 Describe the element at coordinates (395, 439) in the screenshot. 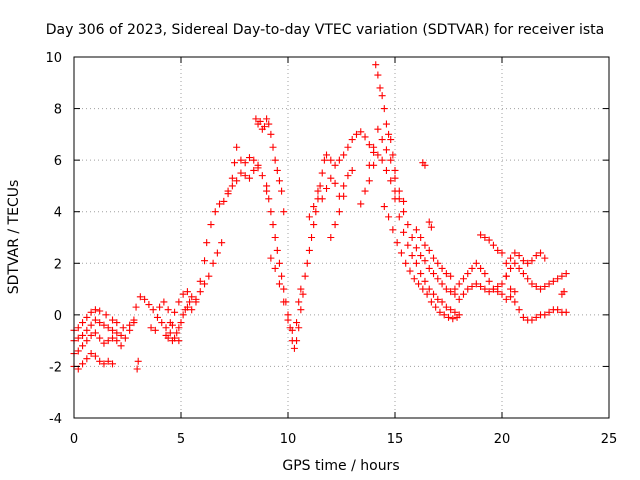

I see `x-tick-label: 15` at that location.